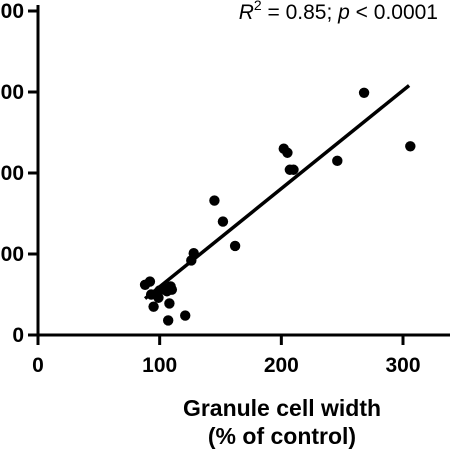 The width and height of the screenshot is (450, 450). What do you see at coordinates (18, 335) in the screenshot?
I see `y-tick-label: 0` at bounding box center [18, 335].